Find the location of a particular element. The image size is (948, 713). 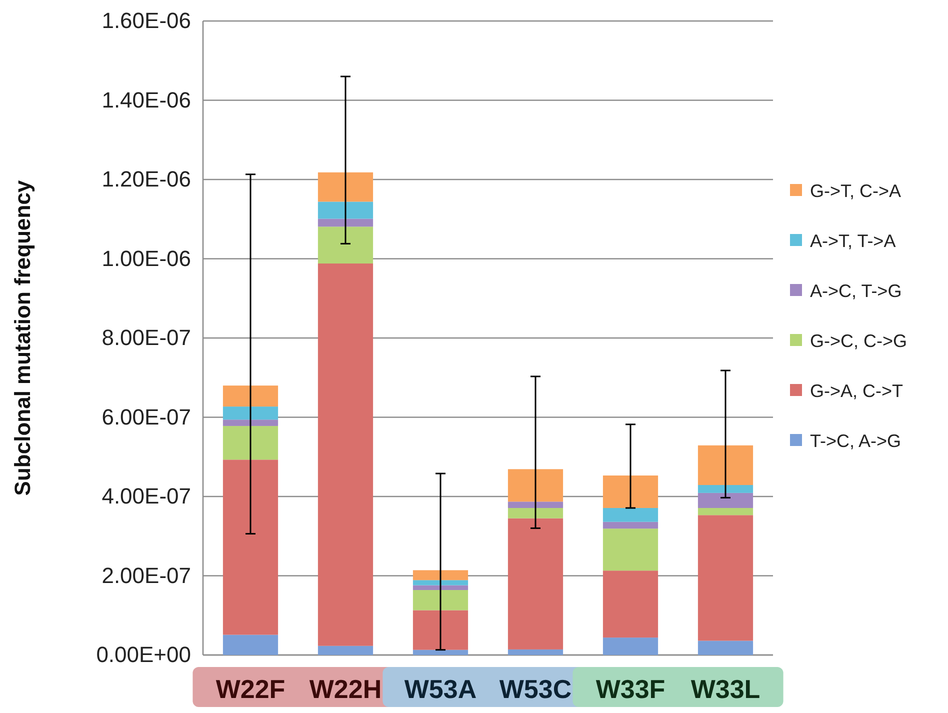

legend-label: G->A, C->T is located at coordinates (857, 391).